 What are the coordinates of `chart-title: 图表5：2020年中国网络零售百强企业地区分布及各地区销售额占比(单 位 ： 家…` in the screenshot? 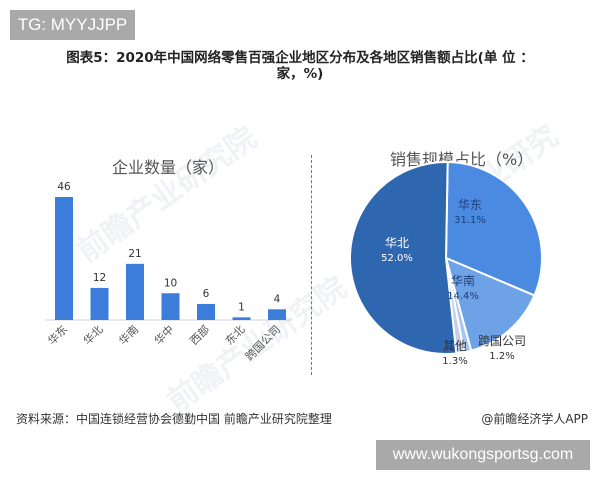 It's located at (300, 66).